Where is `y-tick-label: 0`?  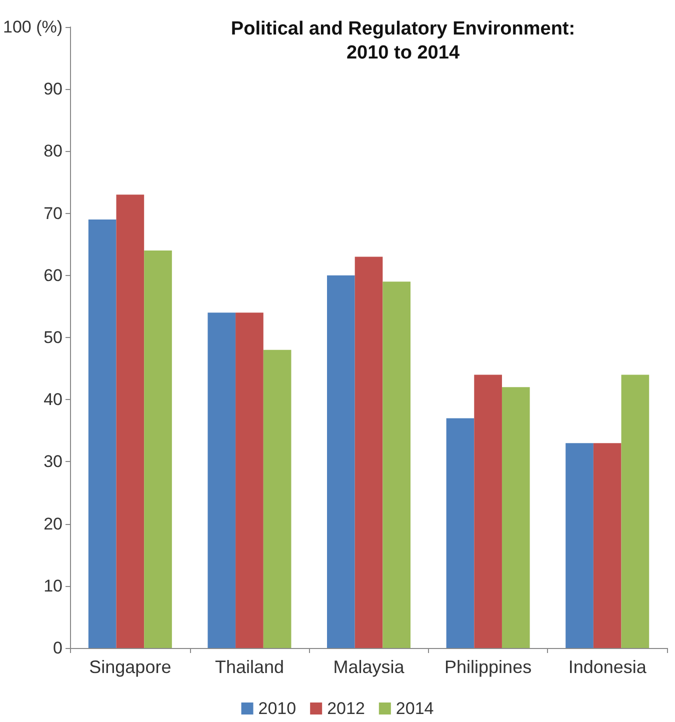 y-tick-label: 0 is located at coordinates (58, 648).